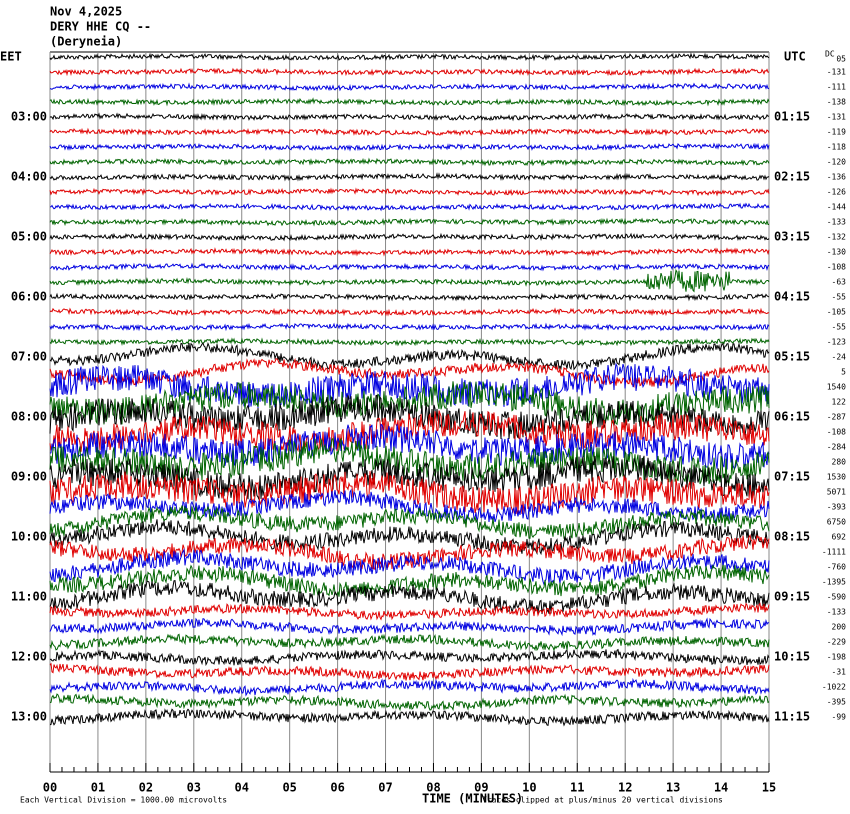 This screenshot has width=850, height=814. What do you see at coordinates (836, 477) in the screenshot?
I see `dc-offset: 1530` at bounding box center [836, 477].